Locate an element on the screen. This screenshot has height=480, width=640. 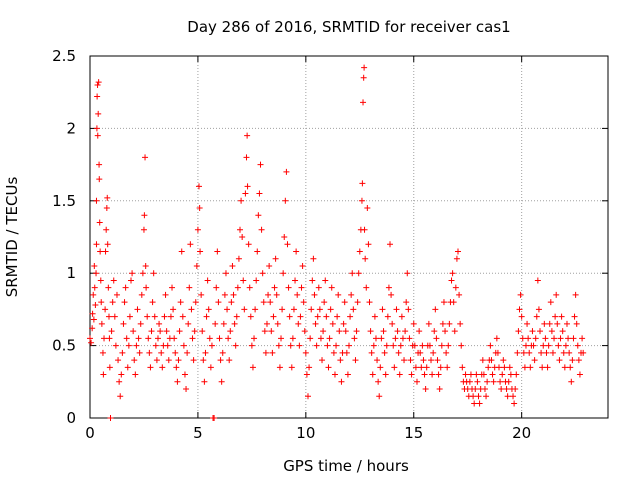
y-axis-label: SRMTID / TECUs is located at coordinates (12, 237).